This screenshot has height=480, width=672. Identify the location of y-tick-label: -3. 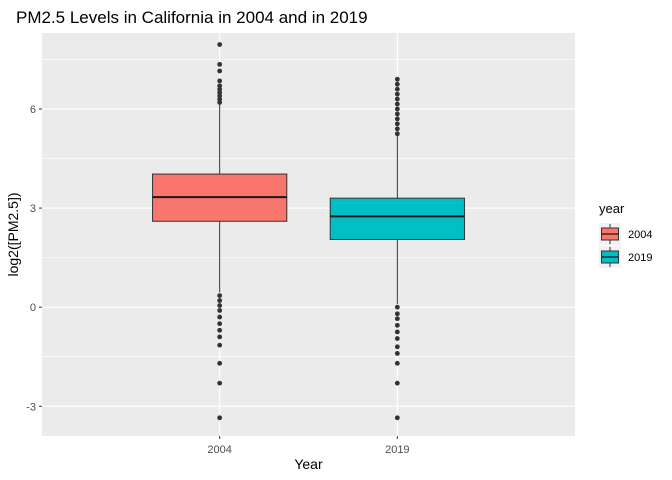
(31, 407).